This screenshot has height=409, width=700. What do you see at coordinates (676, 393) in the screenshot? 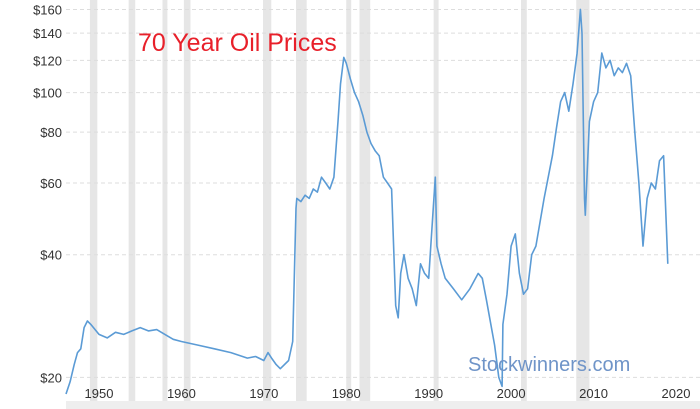
I see `x-tick-label: 2020` at bounding box center [676, 393].